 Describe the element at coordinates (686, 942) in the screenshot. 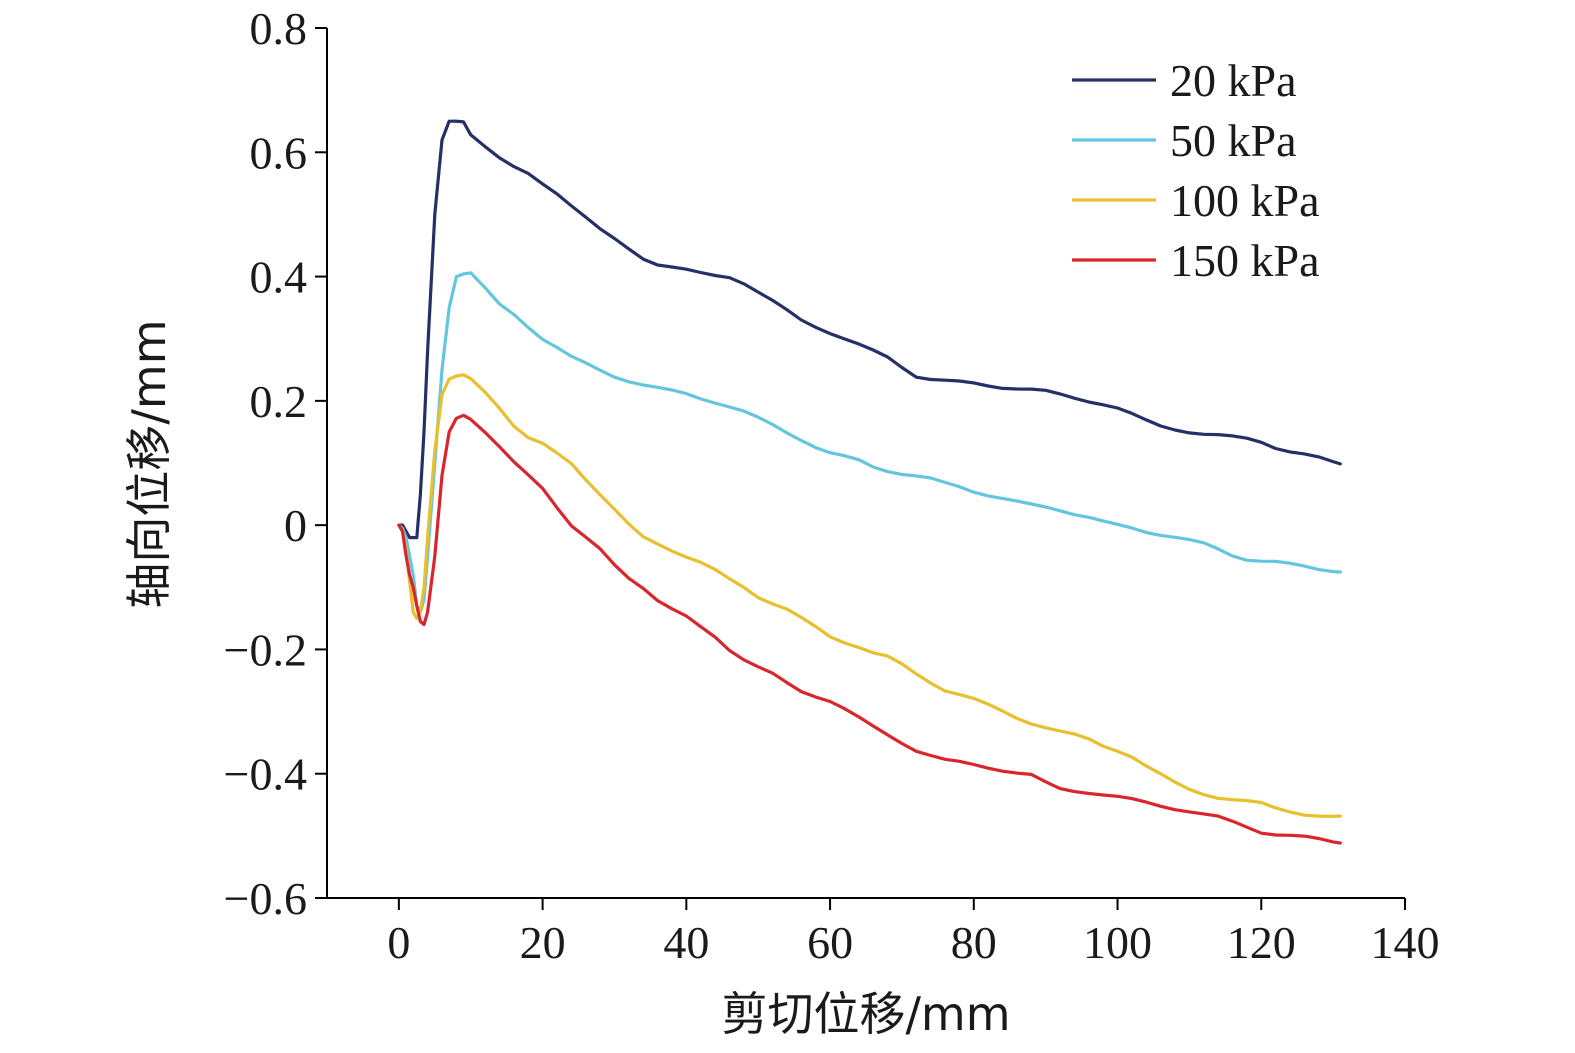

I see `x-tick-label: 40` at that location.